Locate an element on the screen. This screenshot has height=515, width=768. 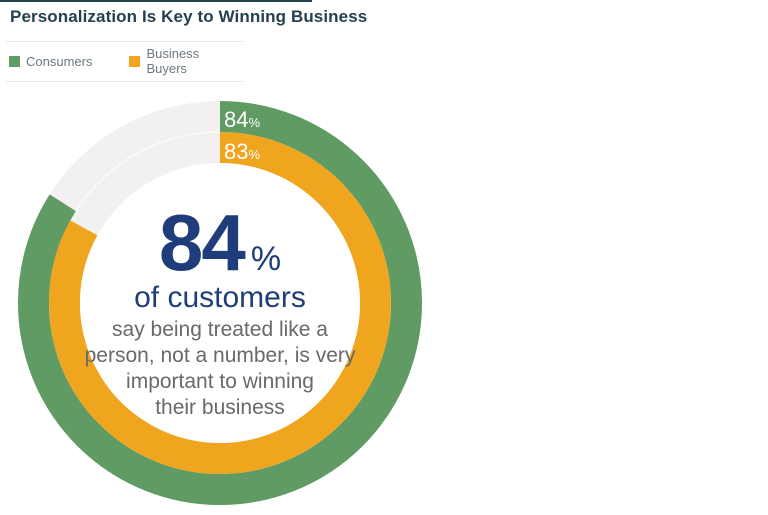
center-stat-value: 84 is located at coordinates (202, 242).